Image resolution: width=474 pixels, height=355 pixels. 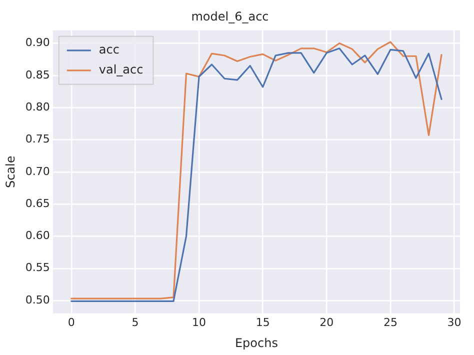 What do you see at coordinates (135, 322) in the screenshot?
I see `x-tick-label: 5` at bounding box center [135, 322].